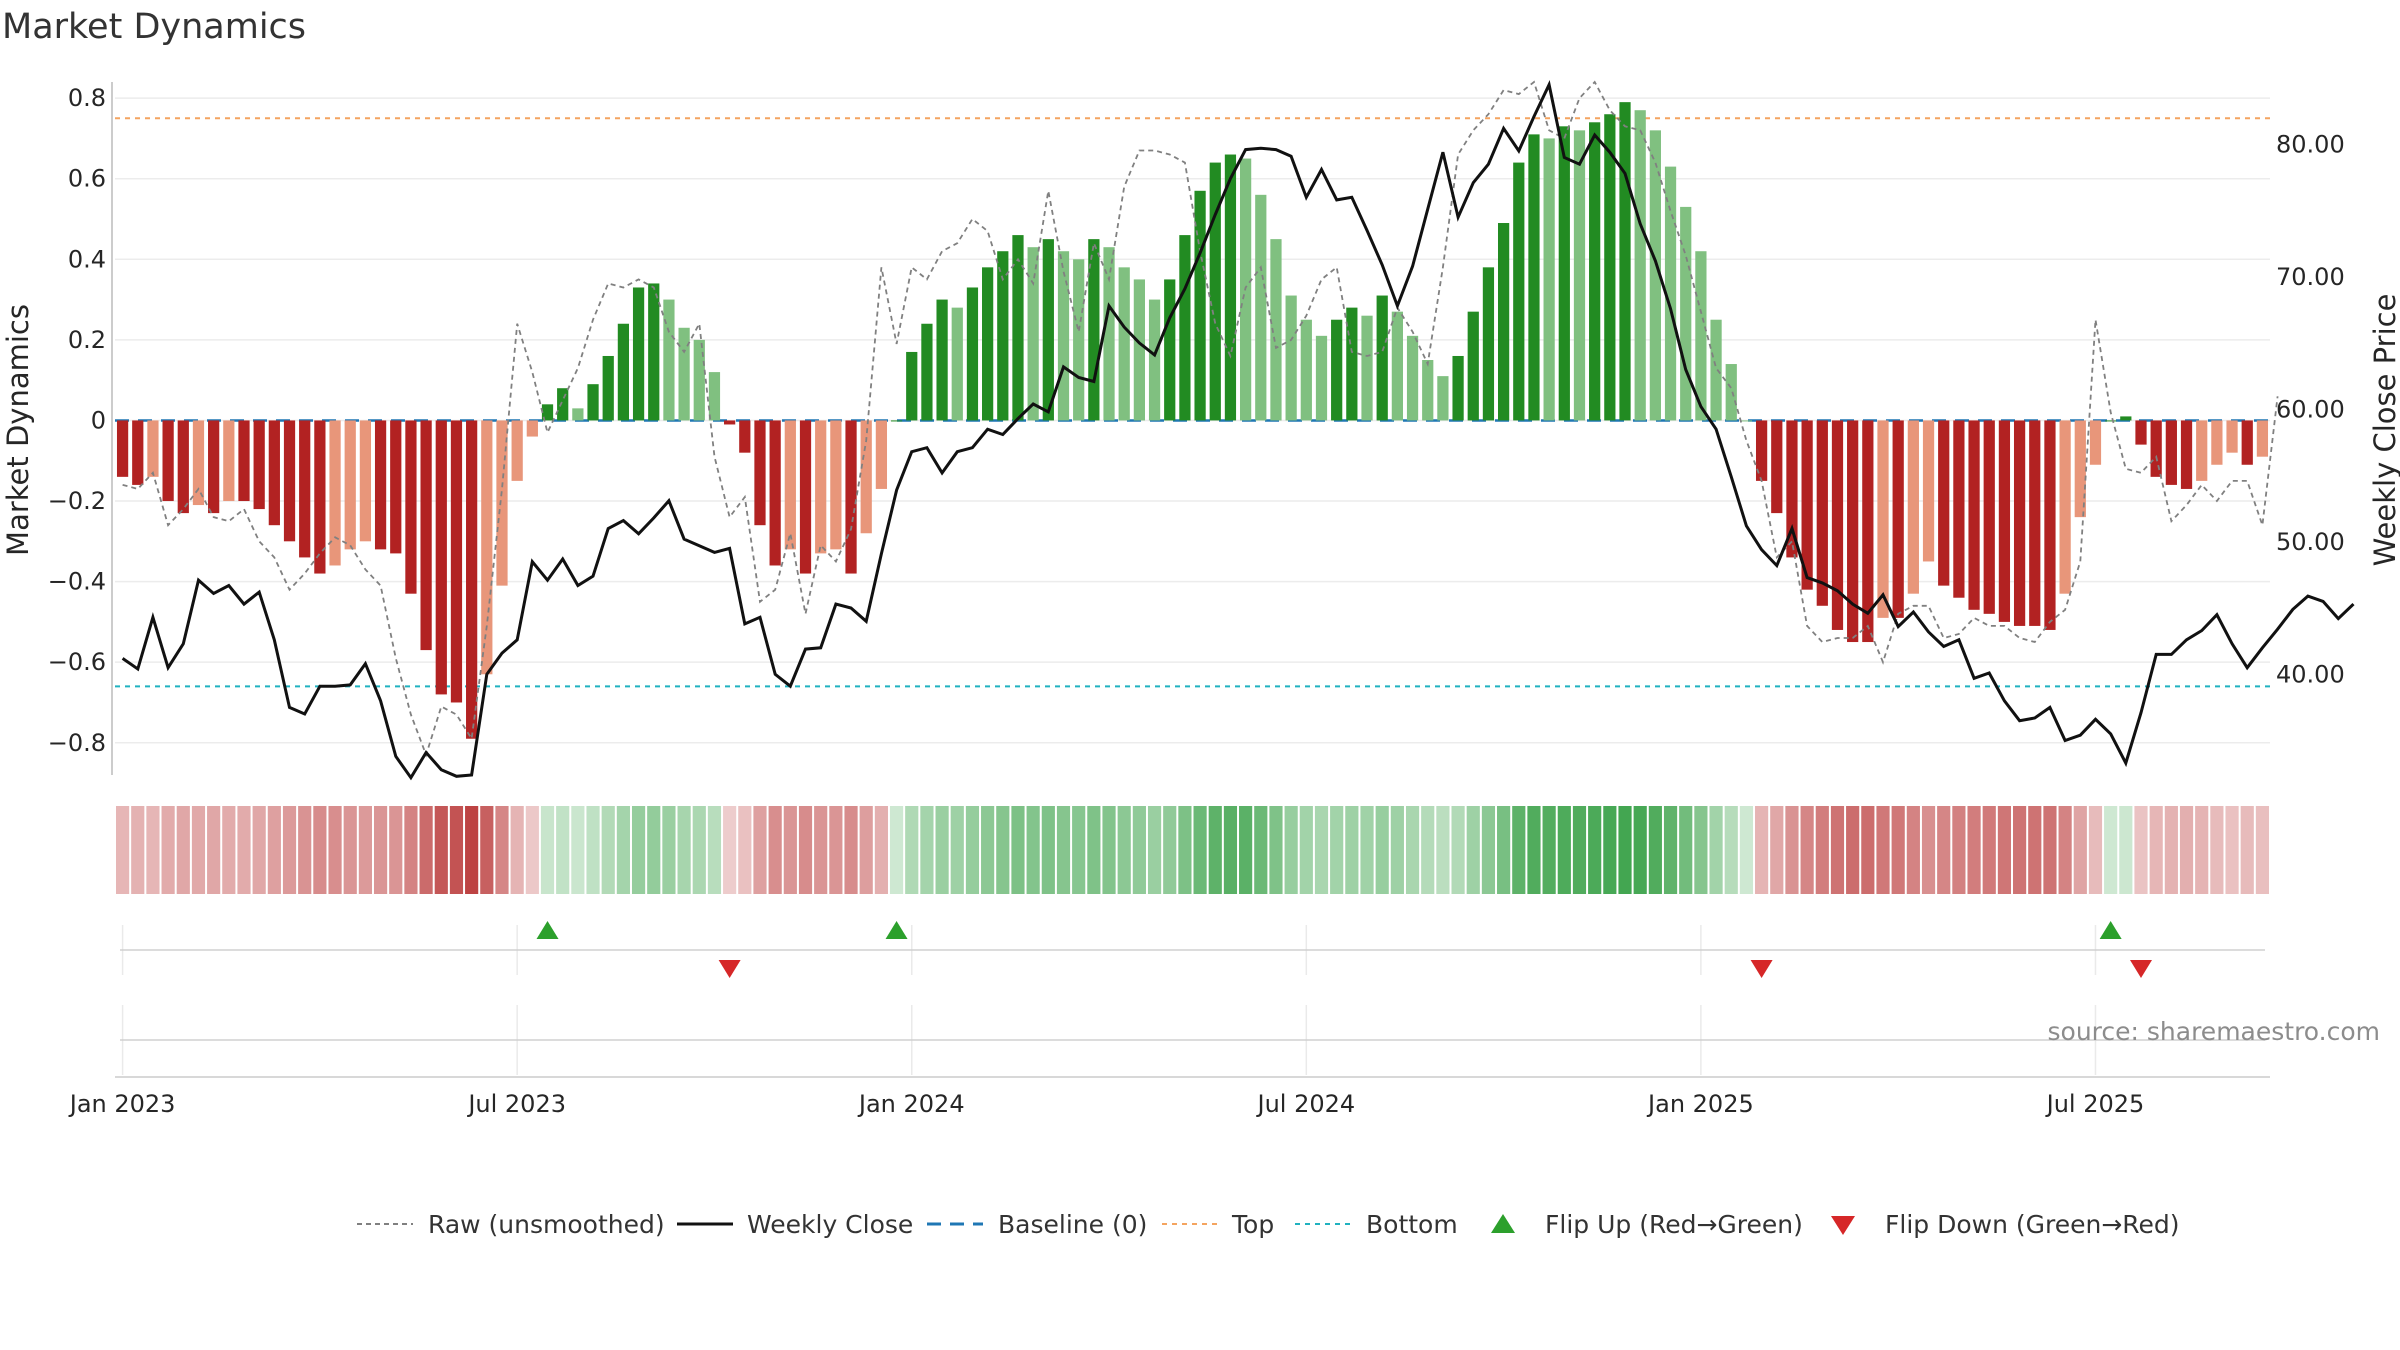 The height and width of the screenshot is (1350, 2400). What do you see at coordinates (2095, 1104) in the screenshot?
I see `x-tick-label: Jul 2025` at bounding box center [2095, 1104].